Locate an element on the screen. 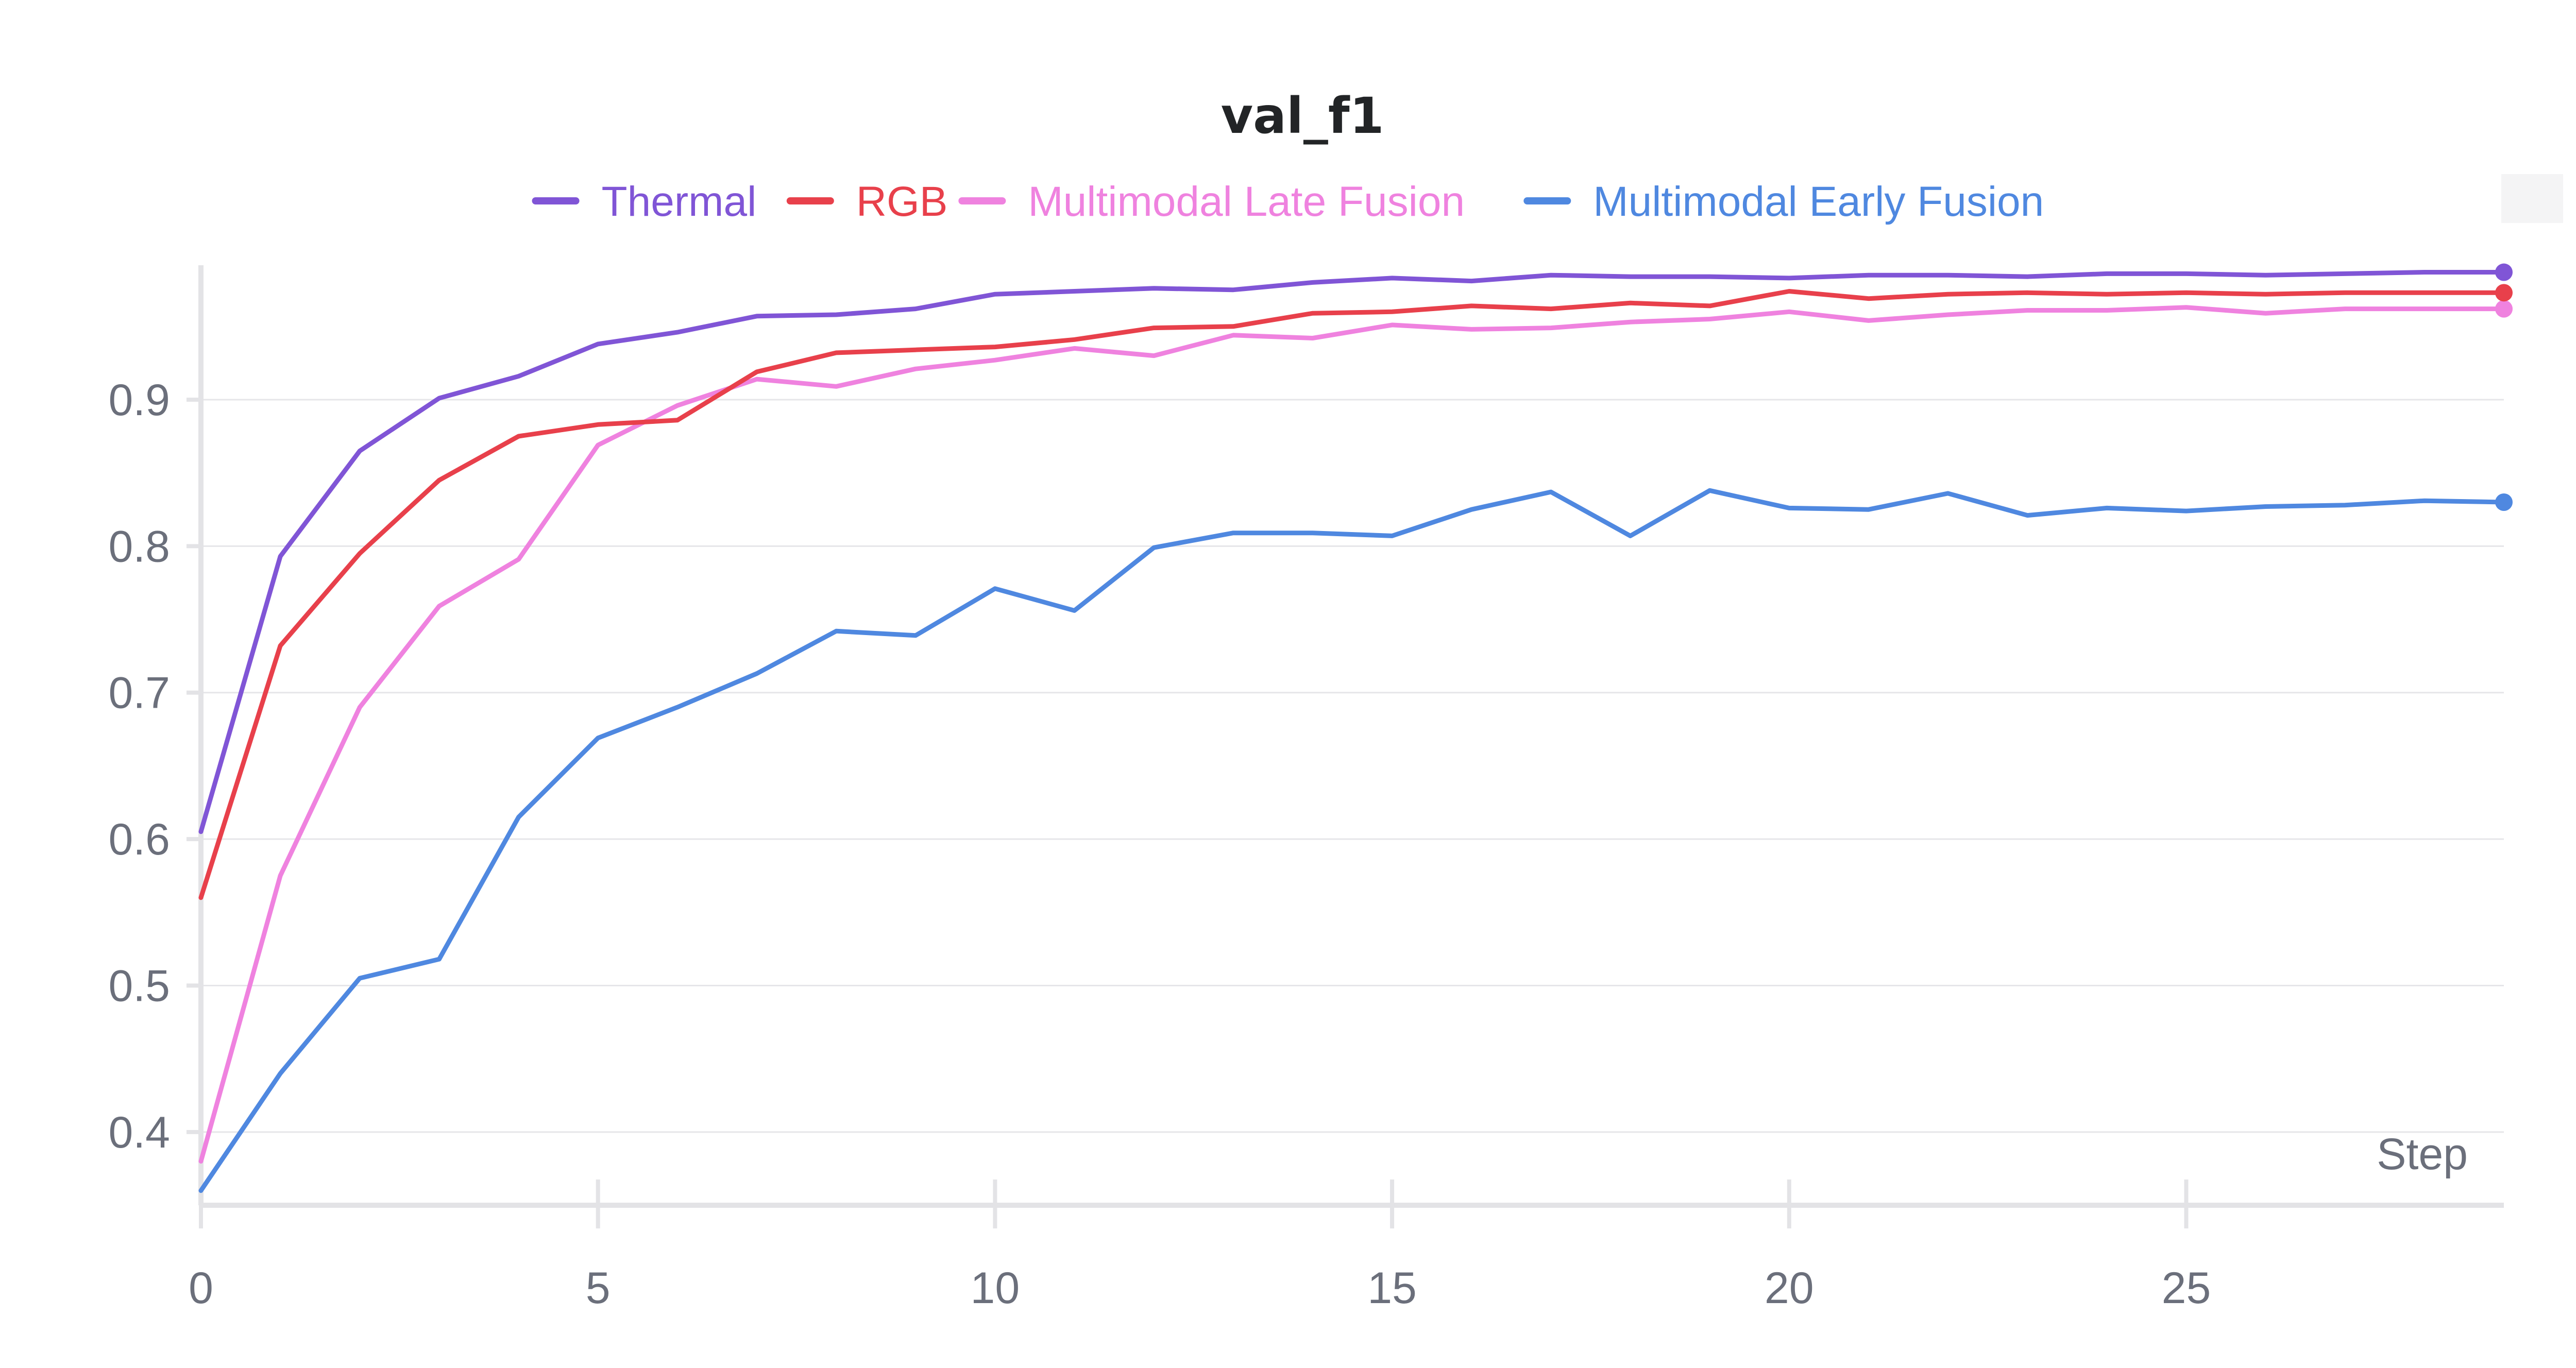  x-tick-label: 0 is located at coordinates (201, 1288).